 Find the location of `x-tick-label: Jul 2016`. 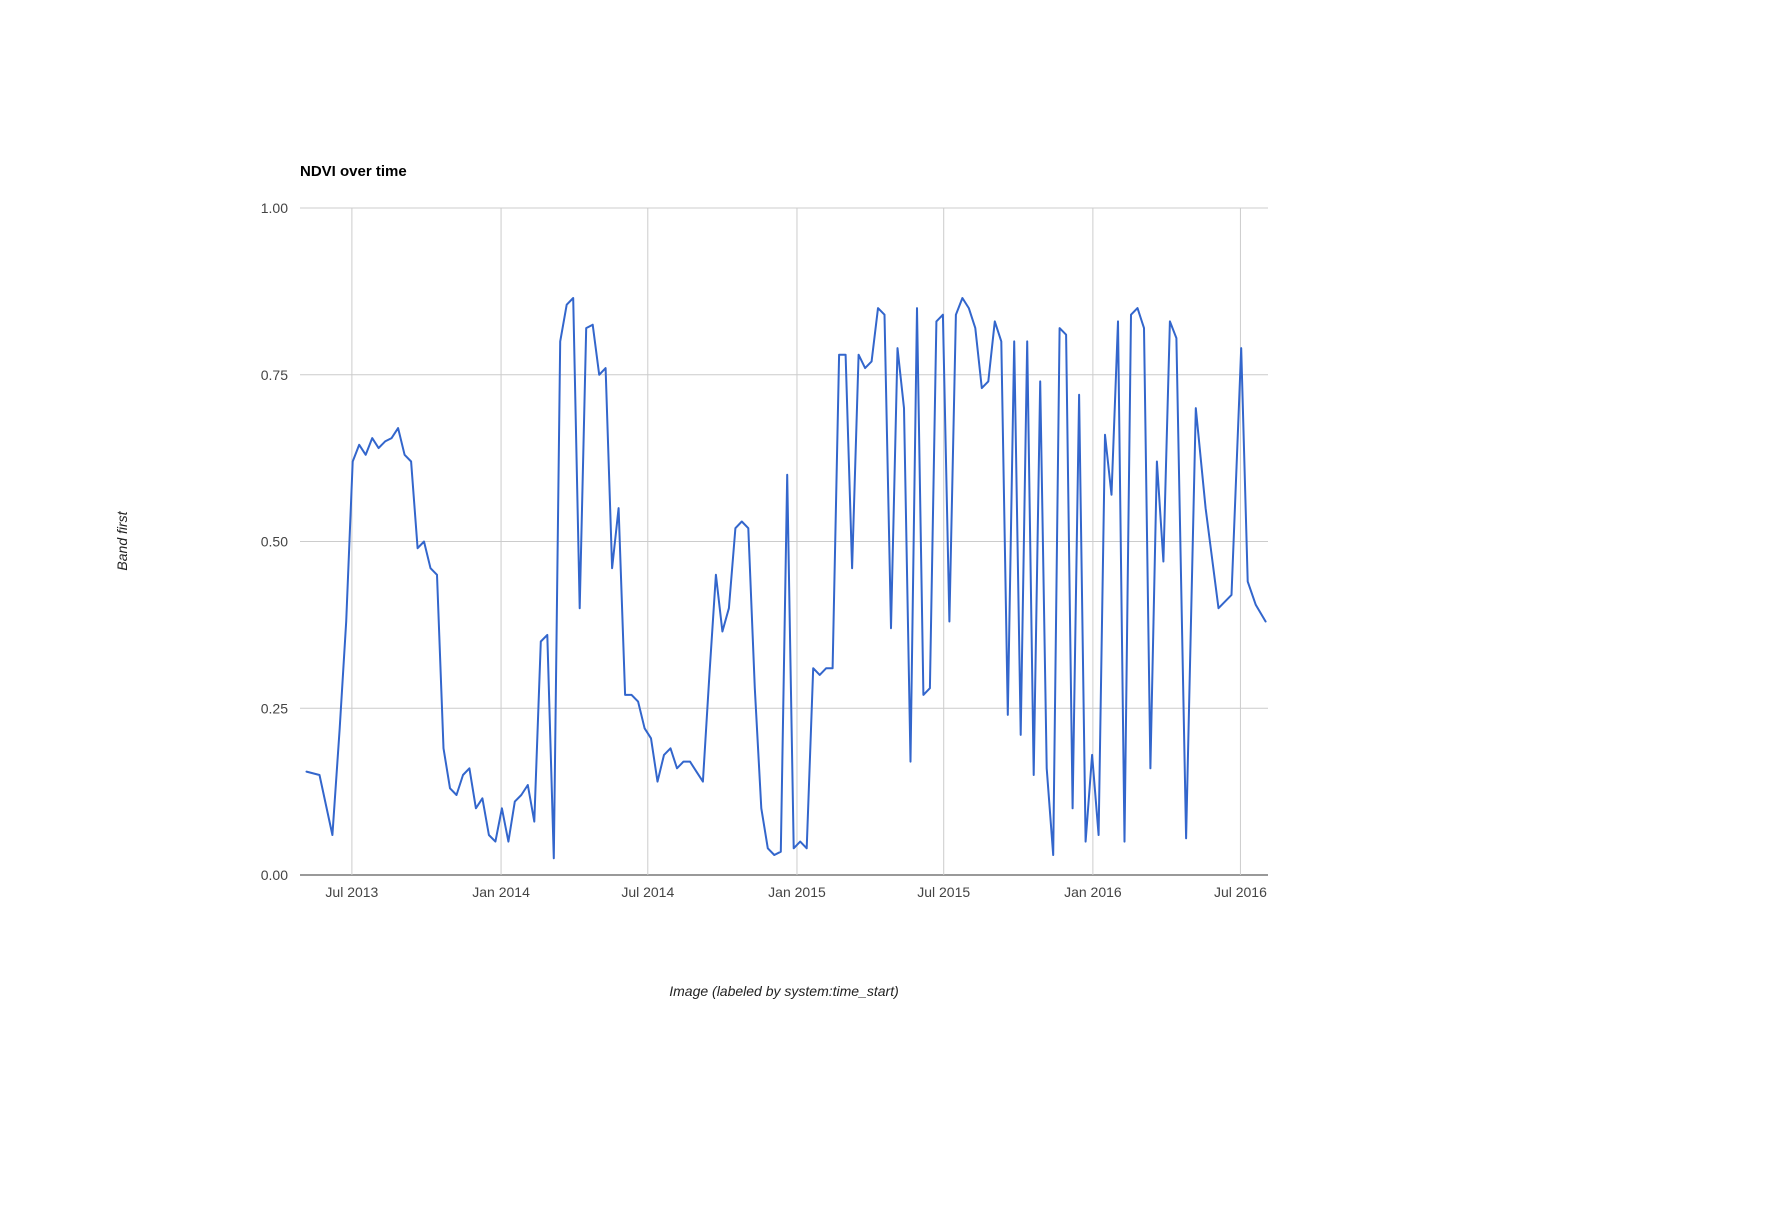

x-tick-label: Jul 2016 is located at coordinates (1240, 892).